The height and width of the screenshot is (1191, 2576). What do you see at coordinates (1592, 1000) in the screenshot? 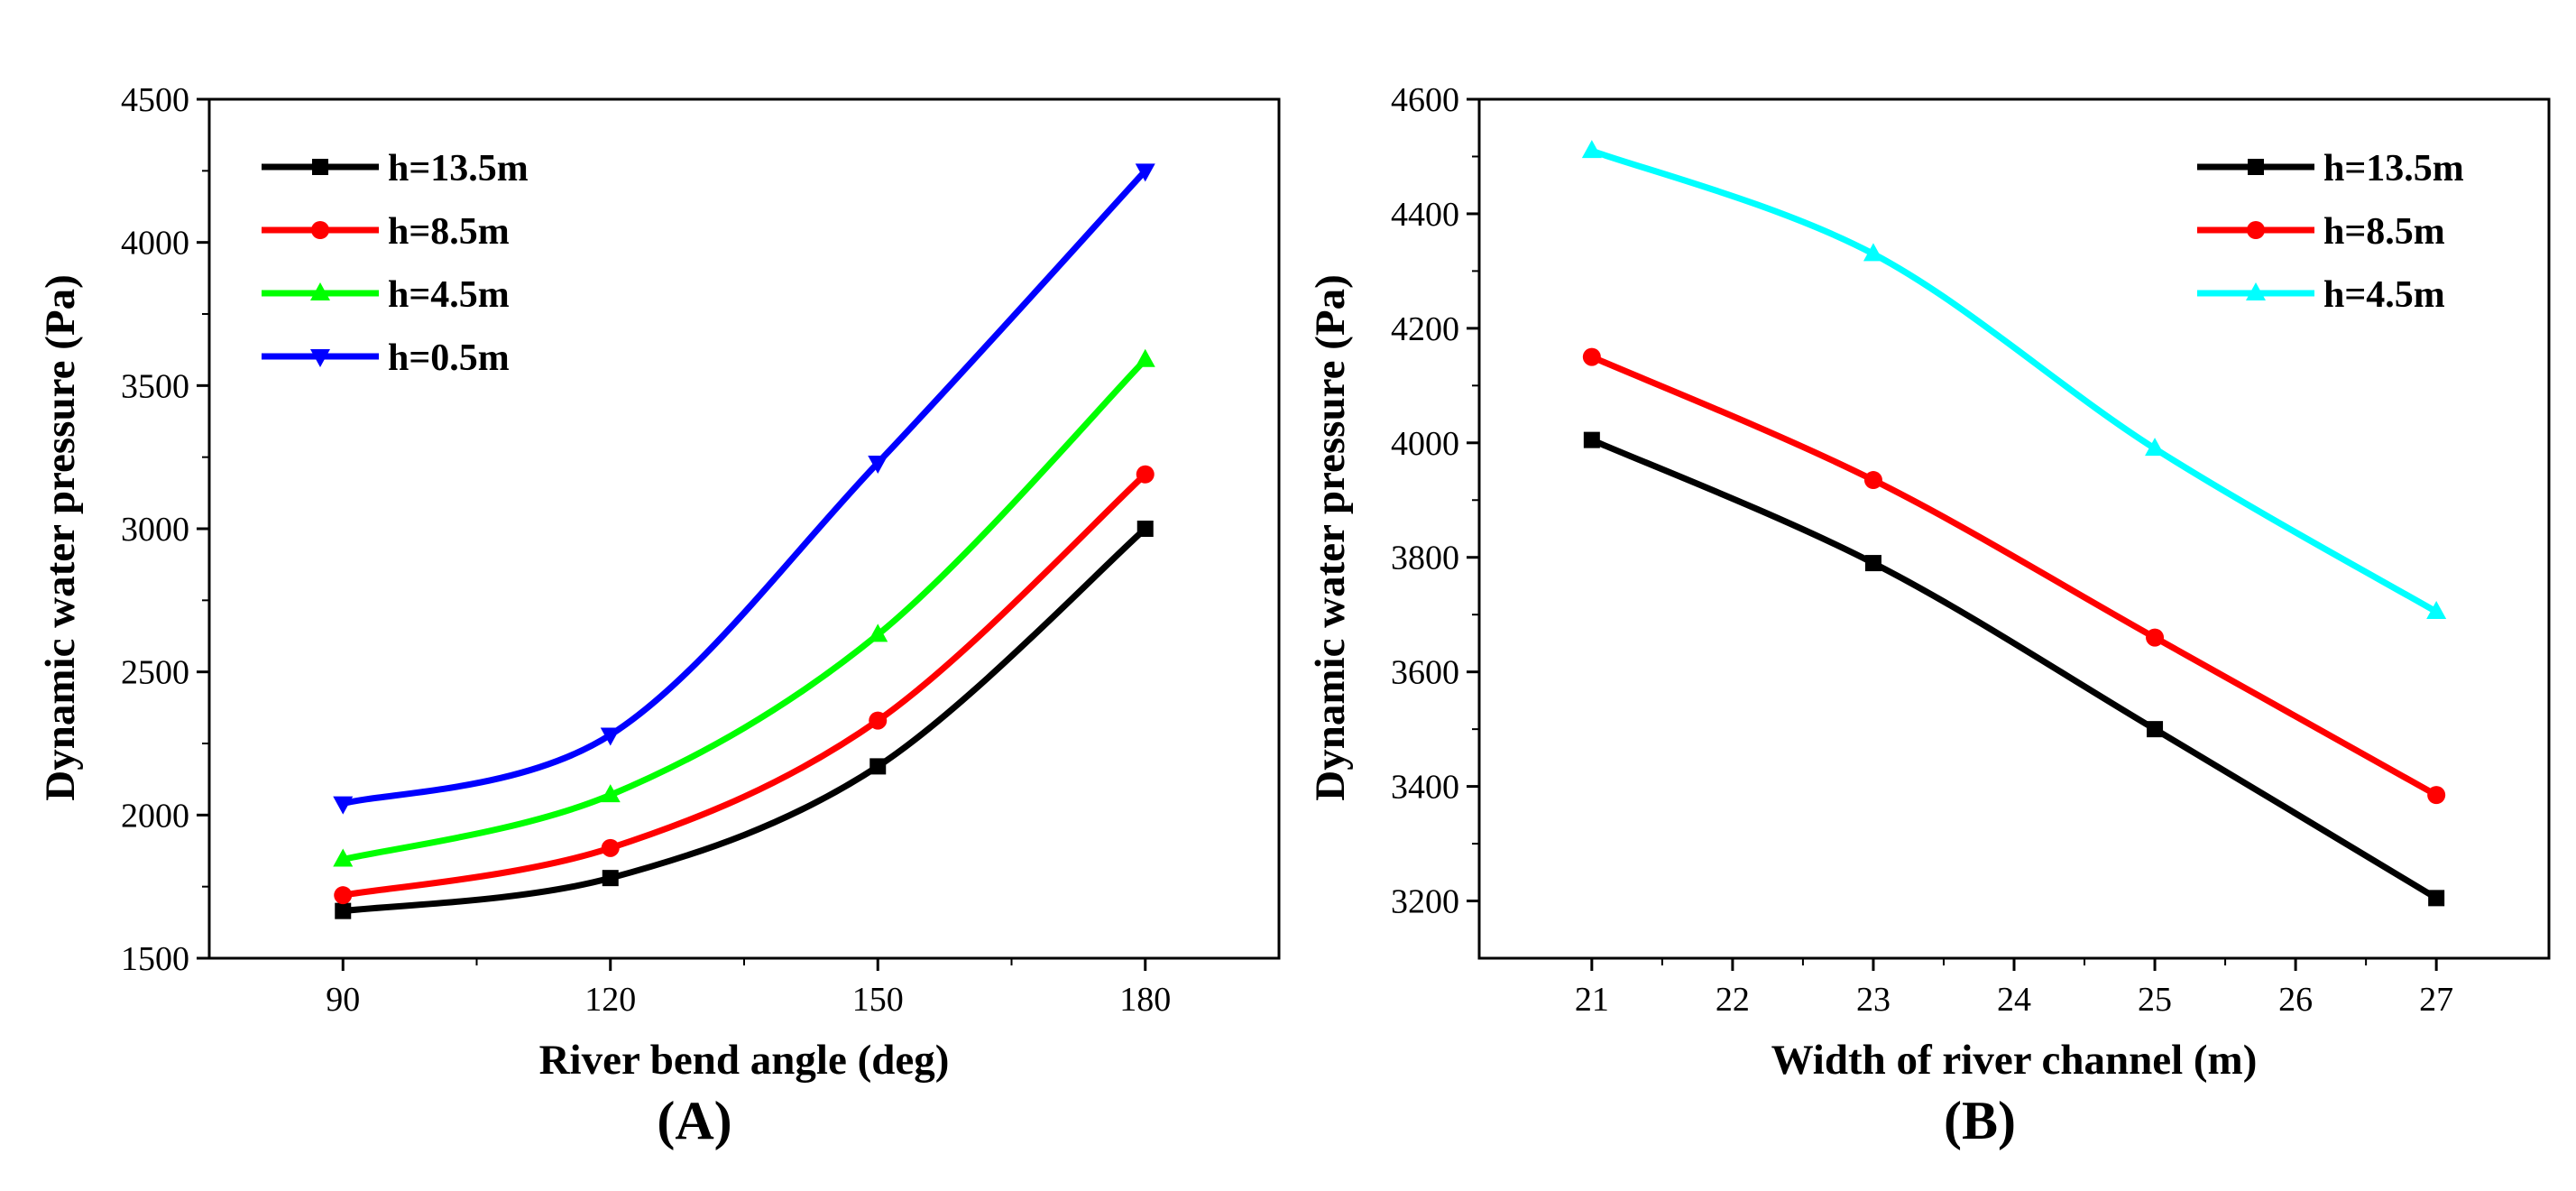
I see `x-tick-label: 21` at bounding box center [1592, 1000].